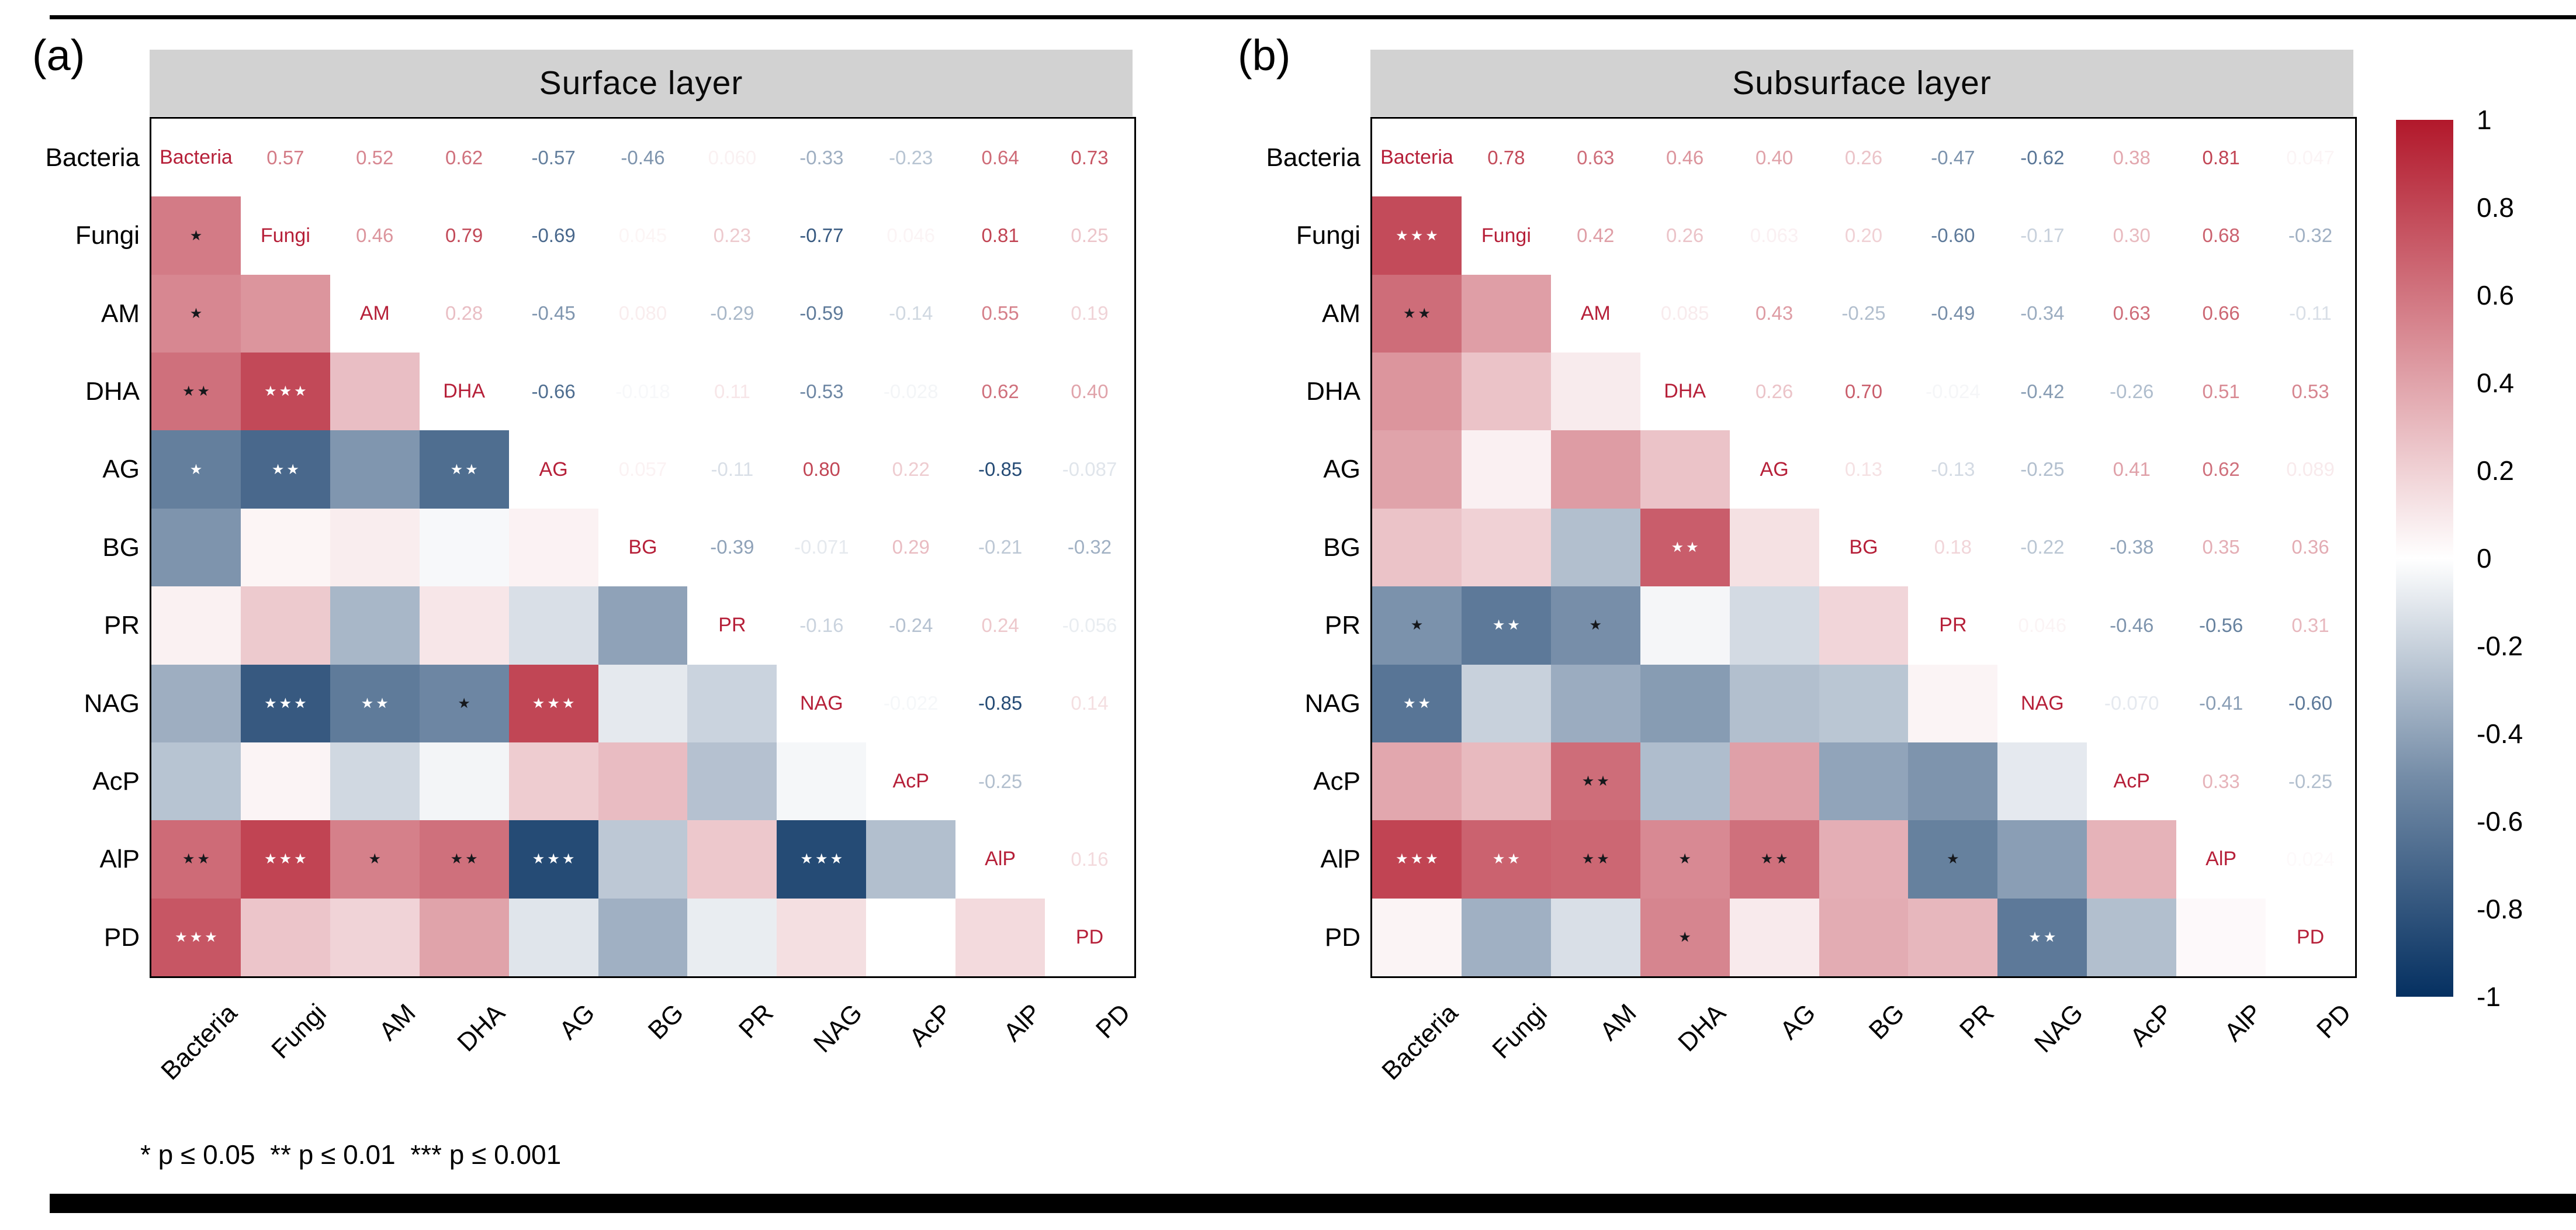 This screenshot has width=2576, height=1230. I want to click on correlation-value: -0.14, so click(911, 313).